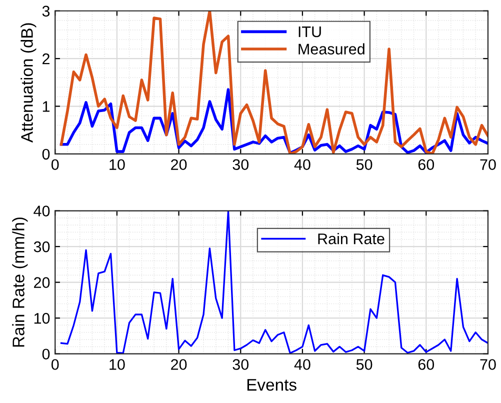 The height and width of the screenshot is (403, 501). I want to click on legend-label: Measured, so click(331, 48).